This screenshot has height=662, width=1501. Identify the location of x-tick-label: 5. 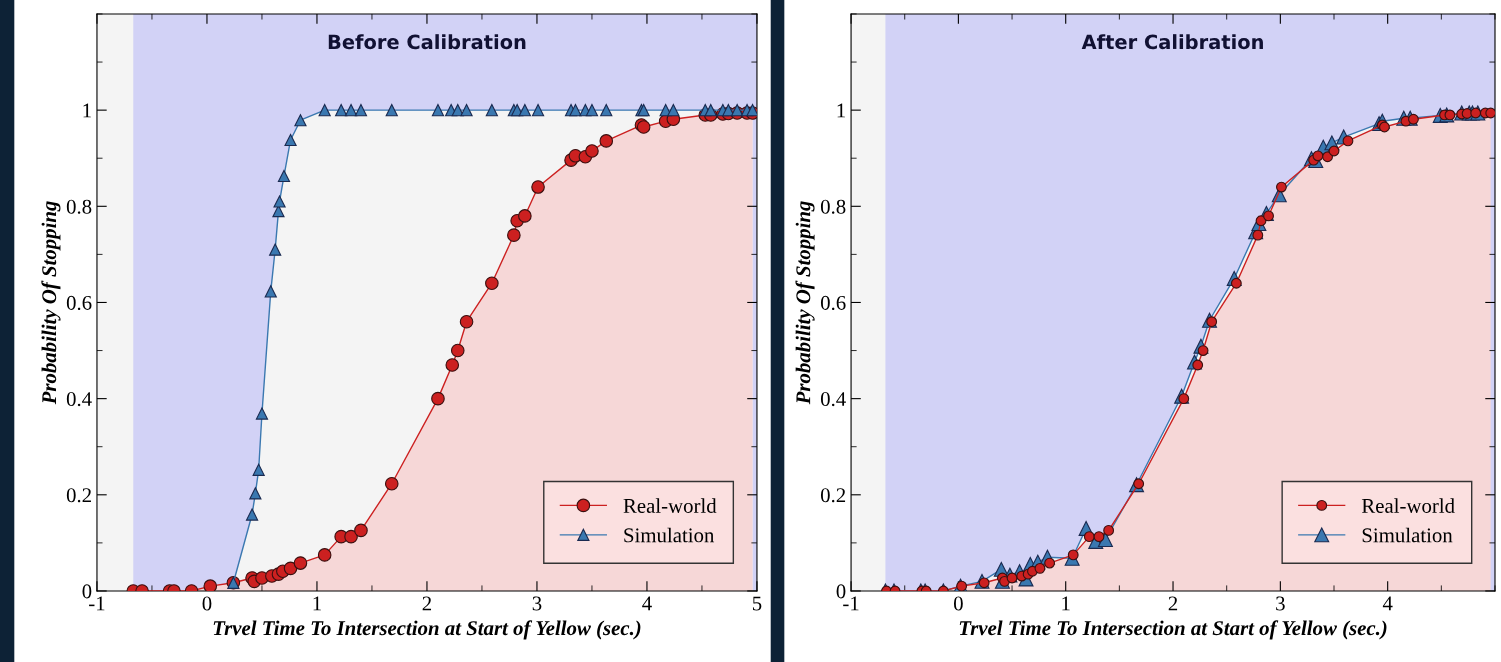
(757, 603).